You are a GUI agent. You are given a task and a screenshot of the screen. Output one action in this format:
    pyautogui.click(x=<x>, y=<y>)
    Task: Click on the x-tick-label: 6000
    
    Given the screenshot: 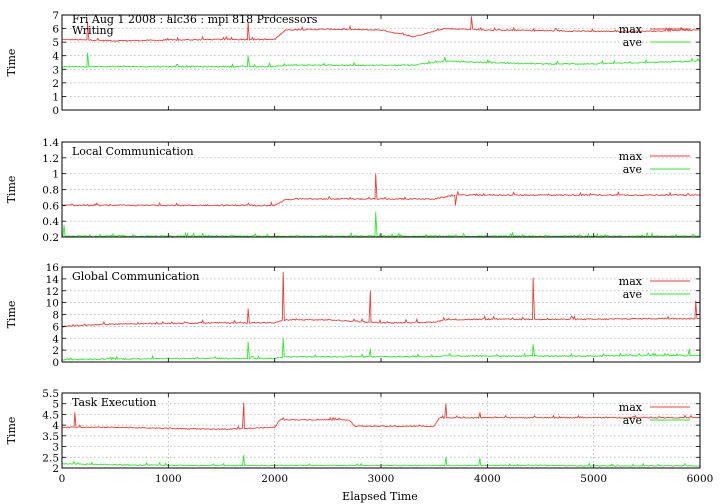 What is the action you would take?
    pyautogui.click(x=700, y=479)
    